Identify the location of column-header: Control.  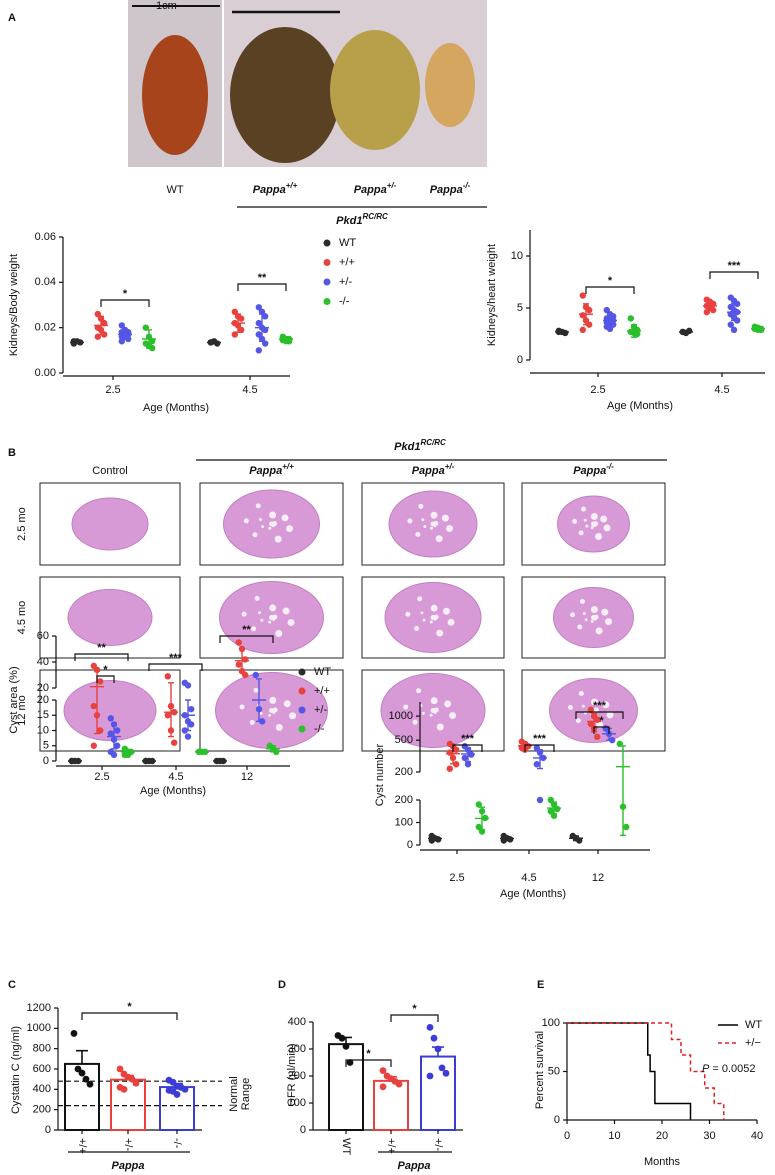
(109, 471).